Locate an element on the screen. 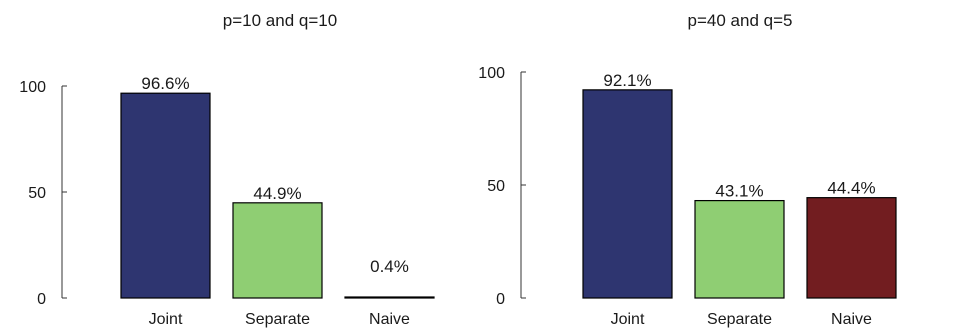  data-label: 43.1% is located at coordinates (739, 191).